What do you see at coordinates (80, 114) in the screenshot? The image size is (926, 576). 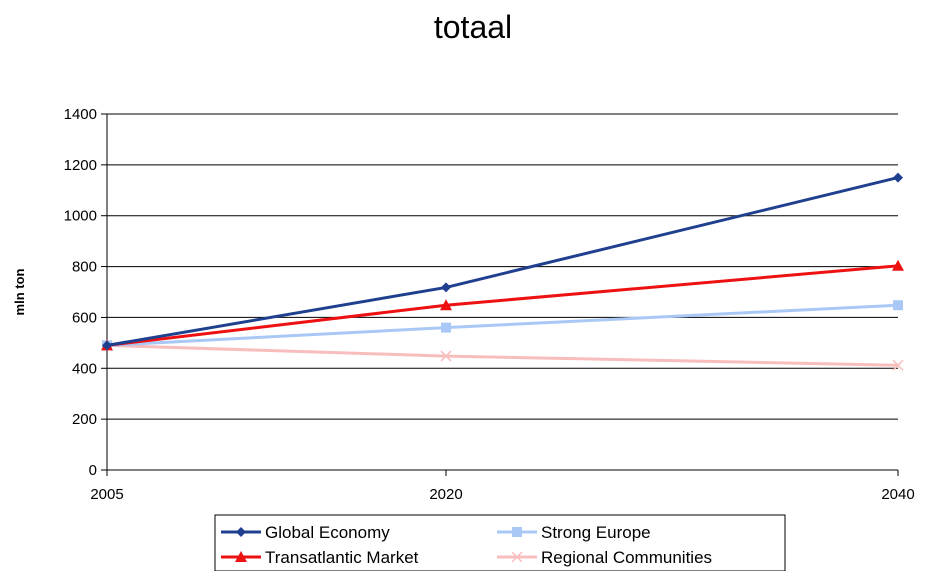 I see `y-tick-label: 1400` at bounding box center [80, 114].